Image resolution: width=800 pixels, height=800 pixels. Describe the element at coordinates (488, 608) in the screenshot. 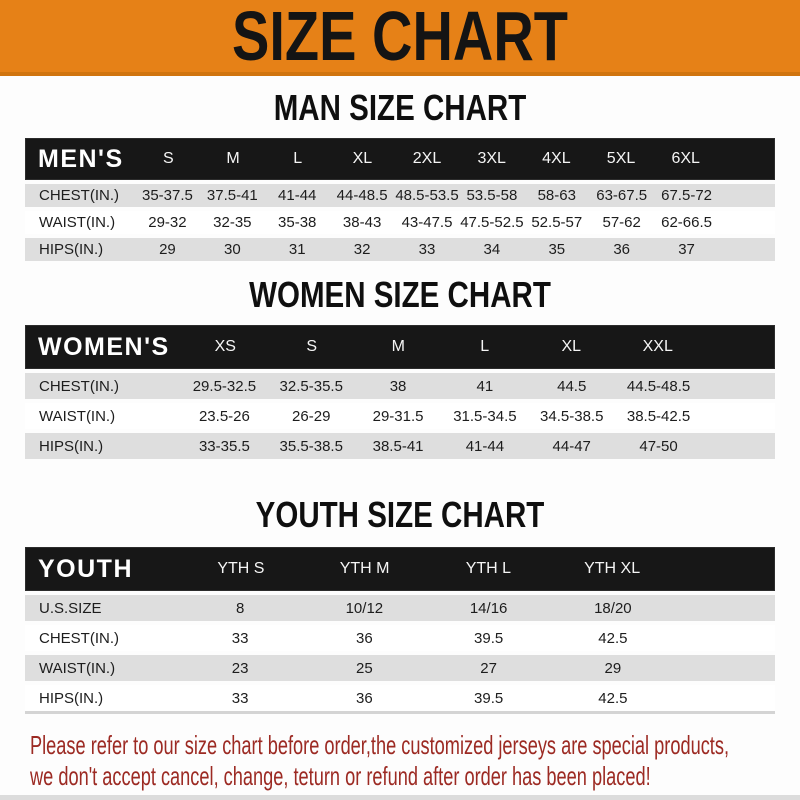

I see `size-value-cell: 14/16` at that location.